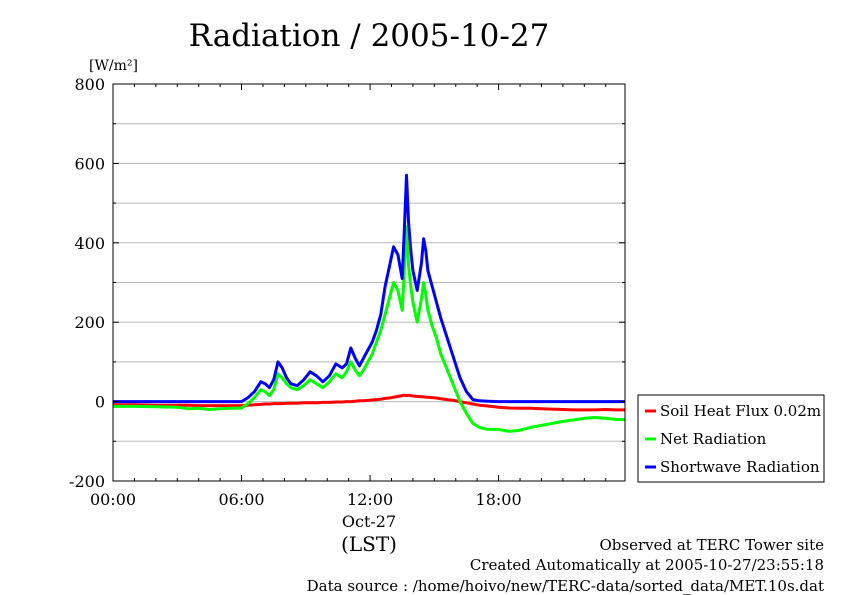 The height and width of the screenshot is (595, 842). I want to click on legend-label: Soil Heat Flux 0.02m, so click(740, 411).